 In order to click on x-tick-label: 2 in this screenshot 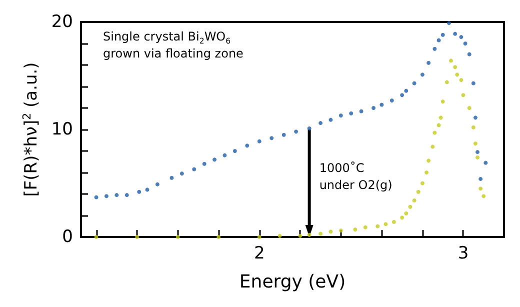, I will do `click(259, 254)`.